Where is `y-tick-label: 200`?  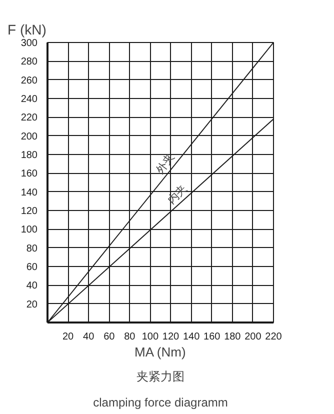 y-tick-label: 200 is located at coordinates (29, 136).